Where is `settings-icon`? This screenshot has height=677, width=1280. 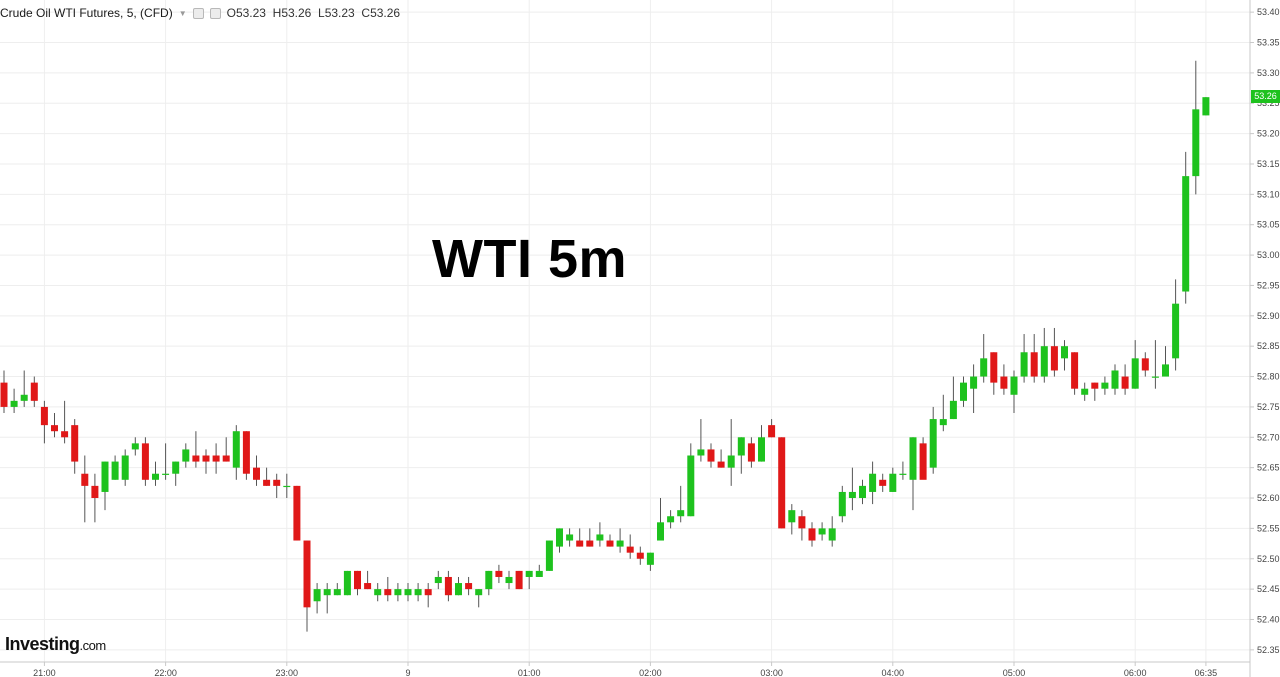
settings-icon is located at coordinates (198, 13).